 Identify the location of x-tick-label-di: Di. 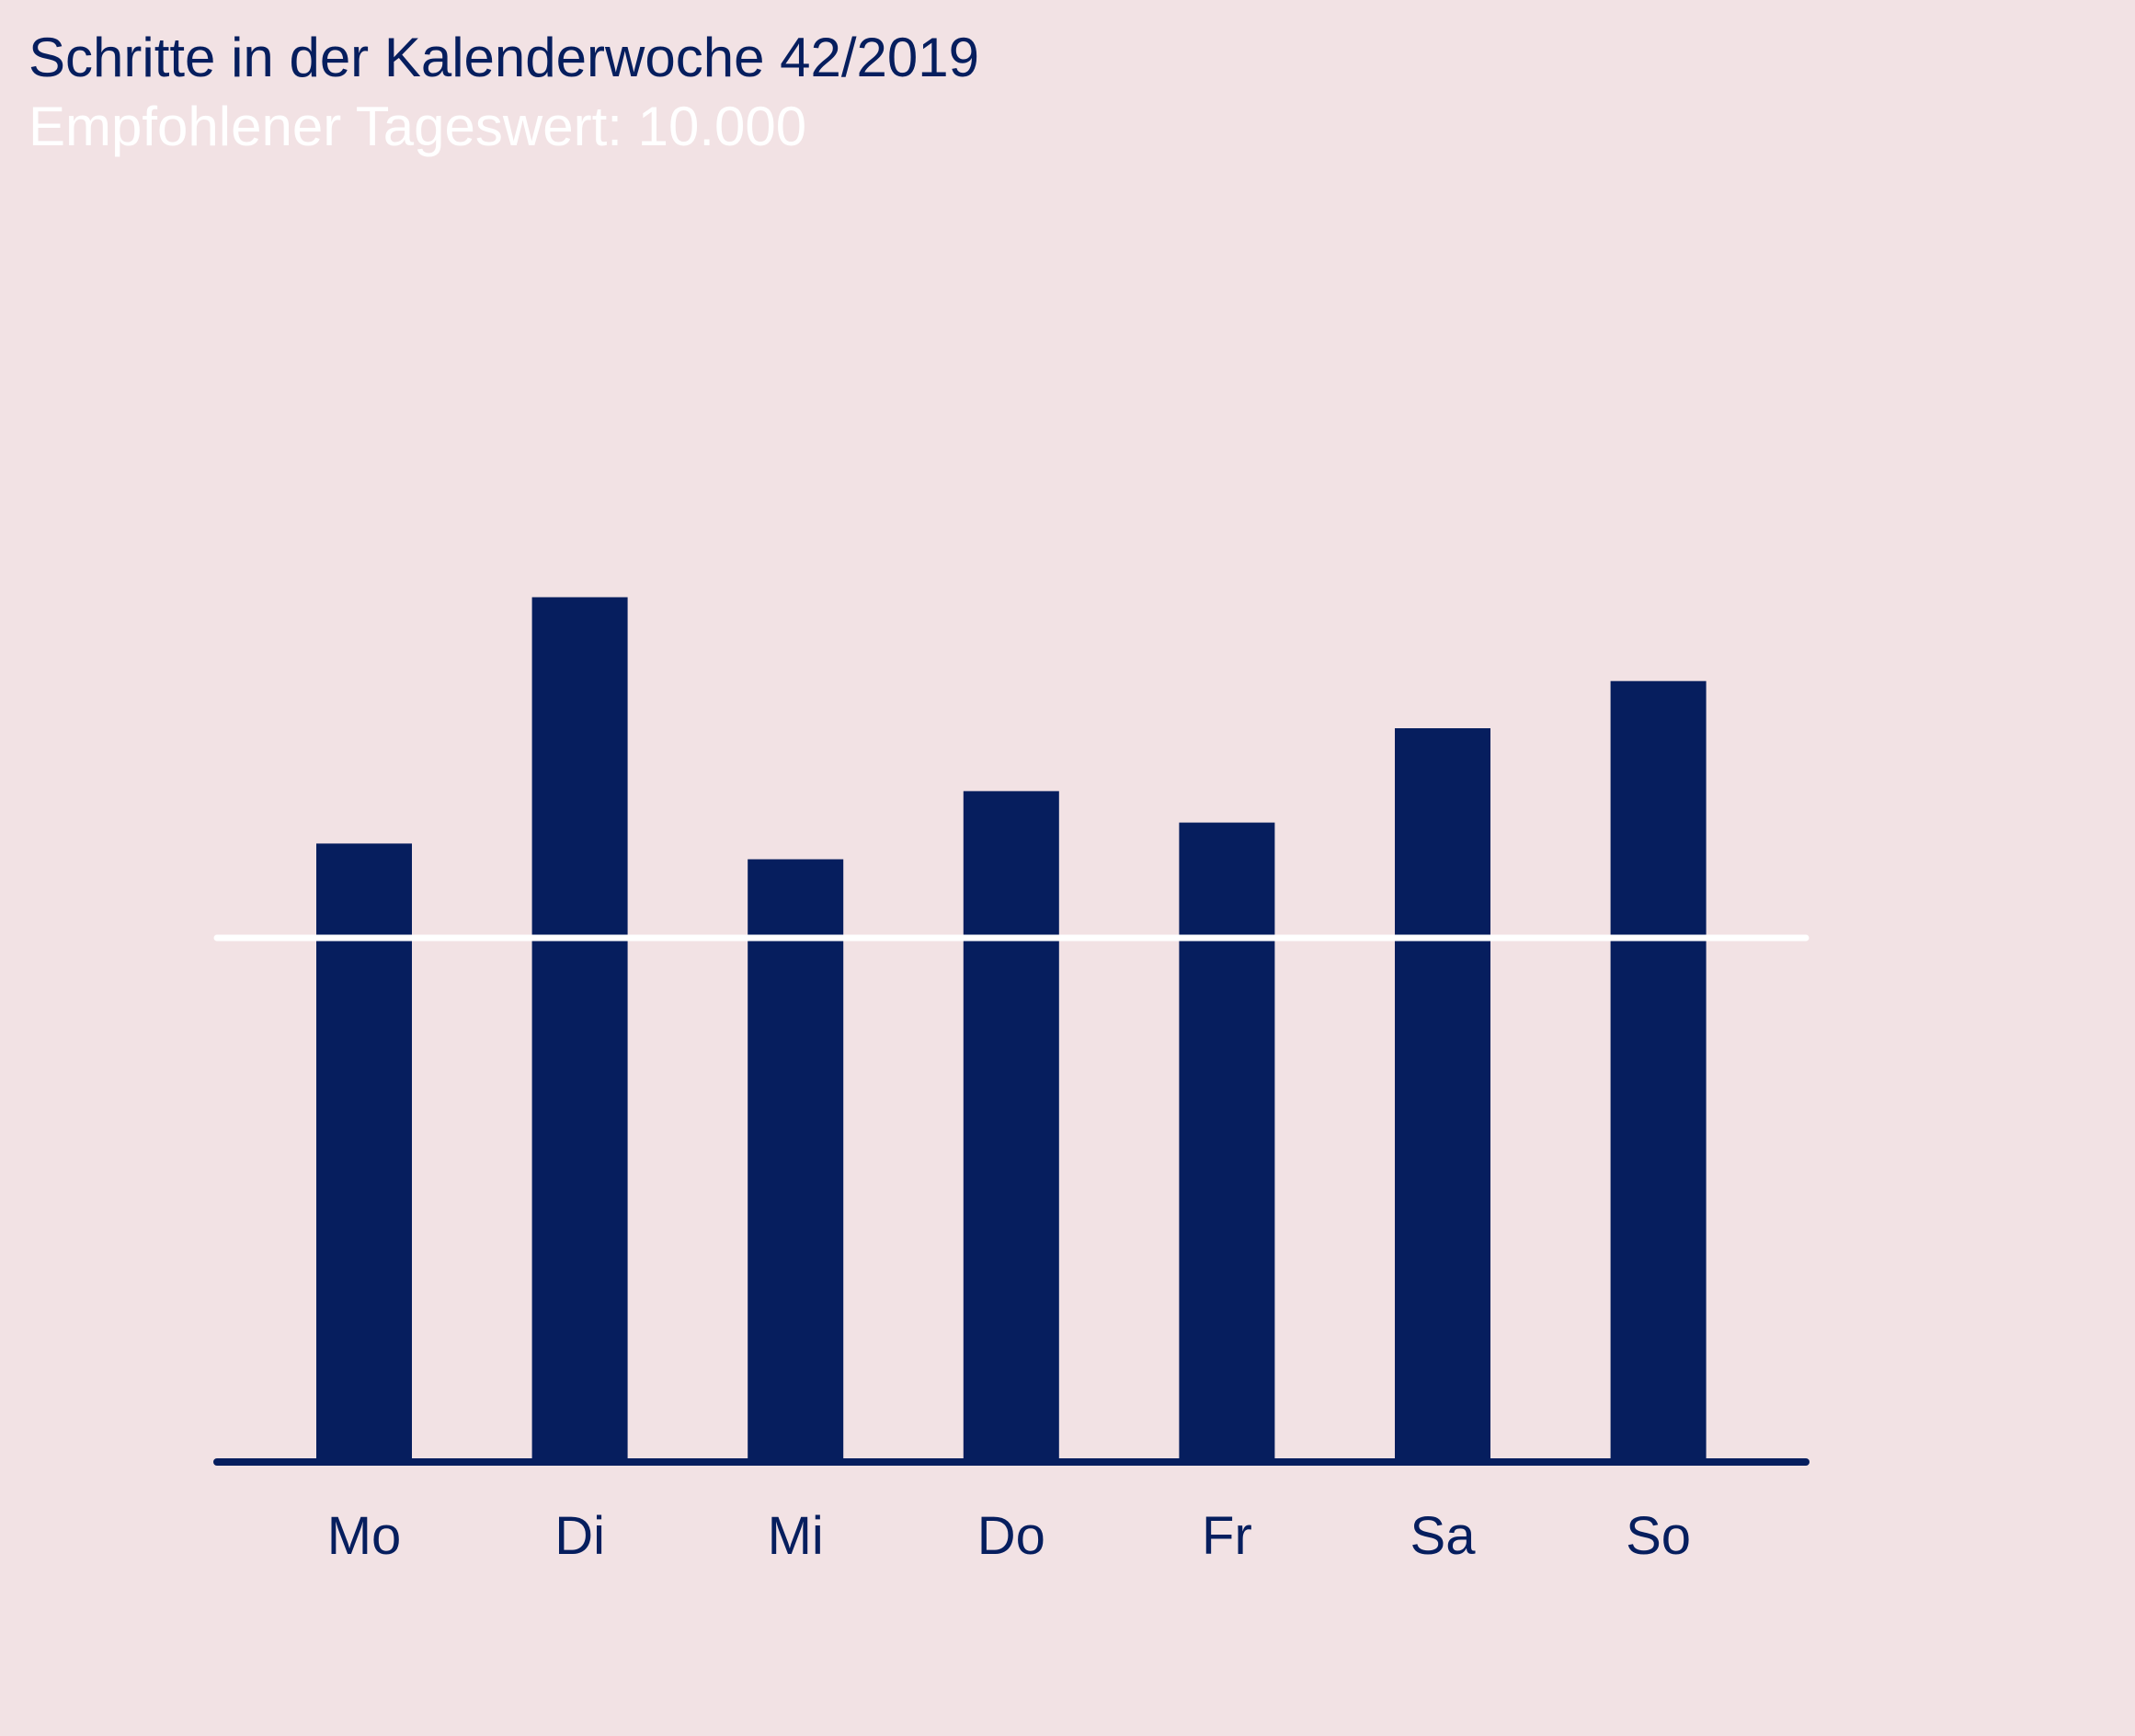
(579, 1536).